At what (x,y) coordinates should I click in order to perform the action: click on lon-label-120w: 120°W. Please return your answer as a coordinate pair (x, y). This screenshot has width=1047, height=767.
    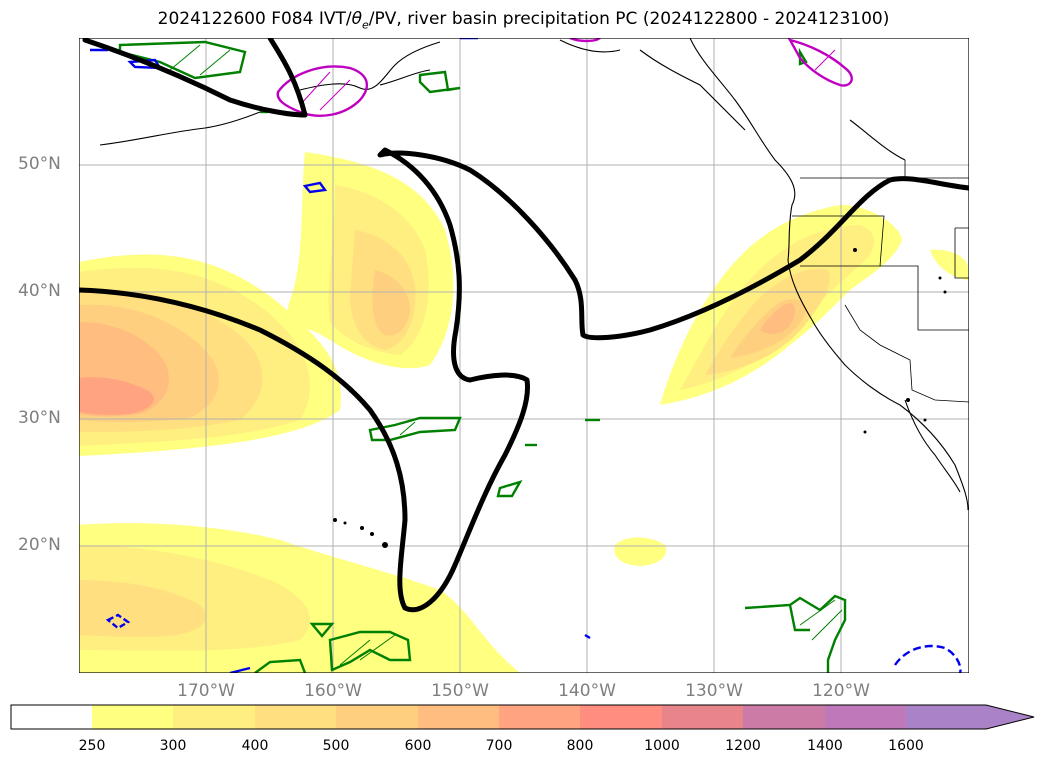
    Looking at the image, I should click on (841, 691).